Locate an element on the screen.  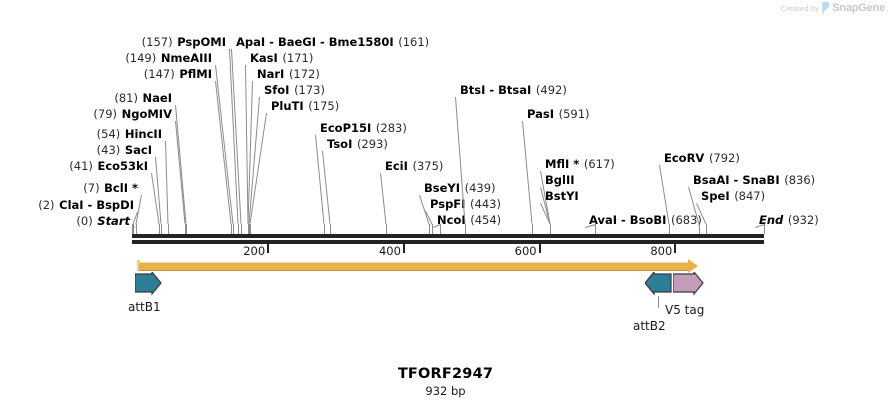
enzyme-label-pasi: PasI (591) is located at coordinates (558, 114).